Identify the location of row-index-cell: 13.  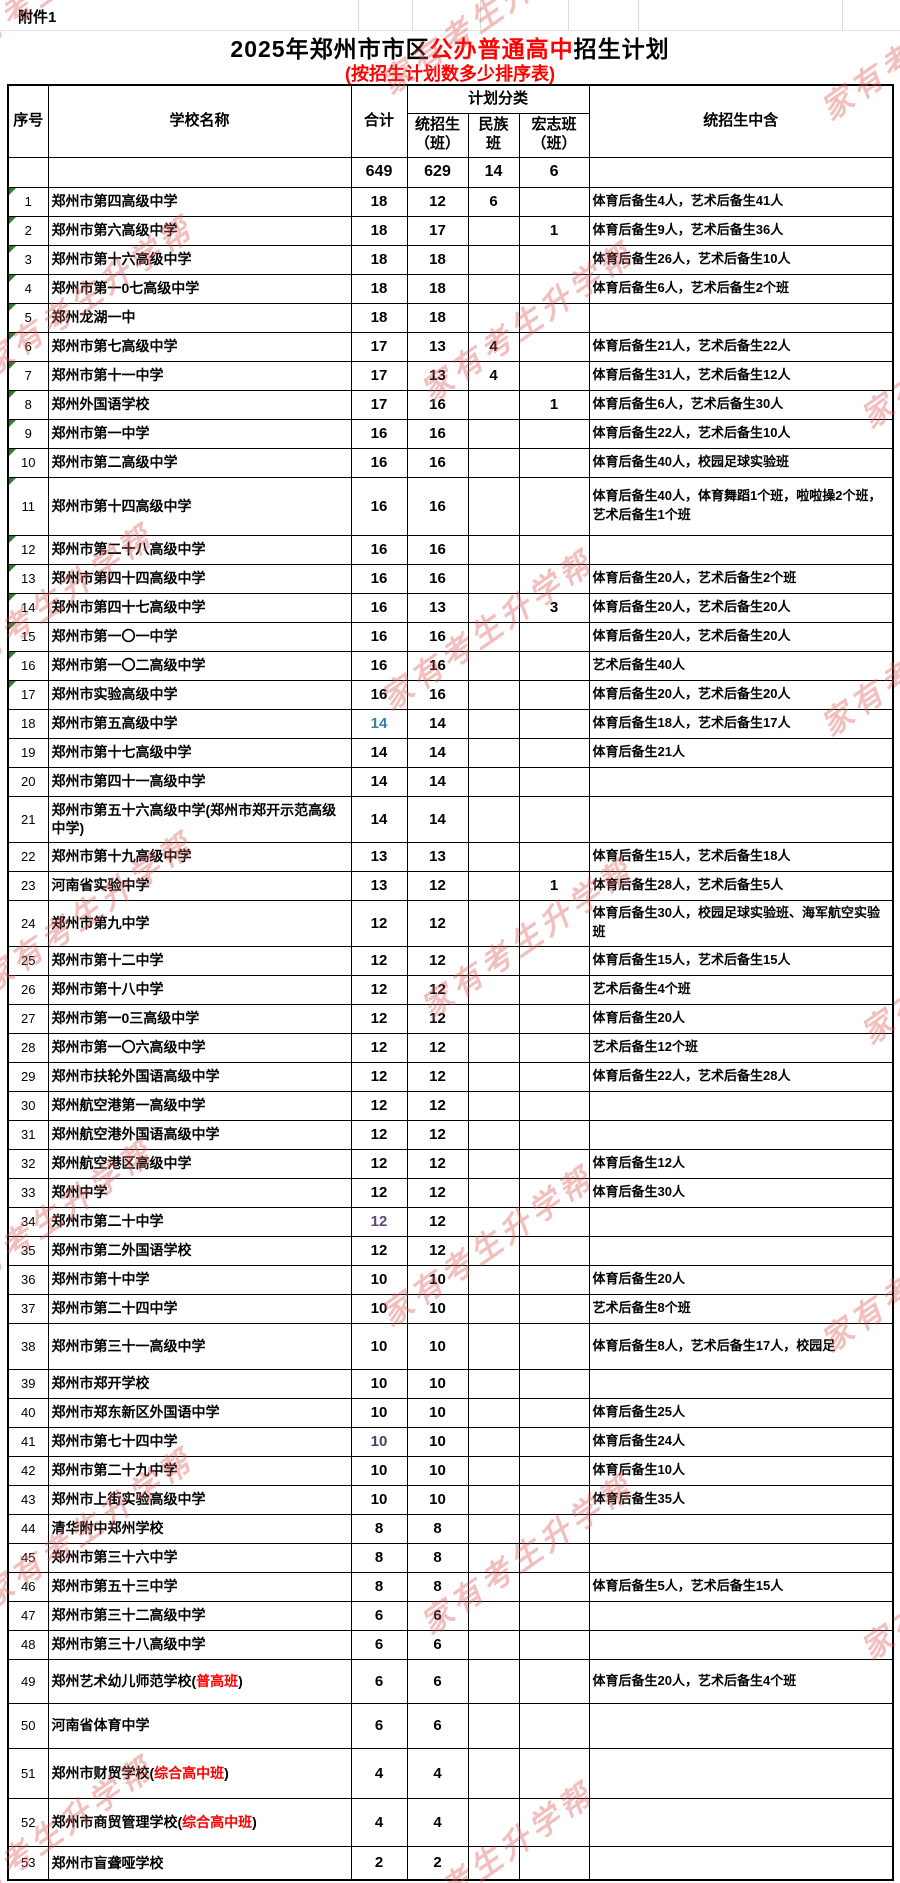
(28, 578).